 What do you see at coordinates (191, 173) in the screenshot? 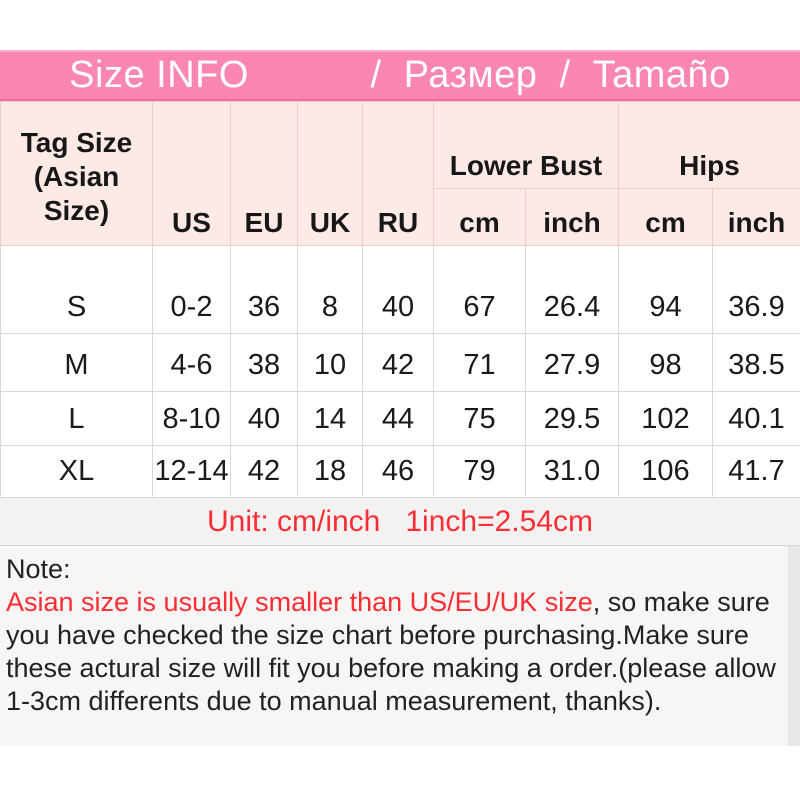
I see `col-header-us: US` at bounding box center [191, 173].